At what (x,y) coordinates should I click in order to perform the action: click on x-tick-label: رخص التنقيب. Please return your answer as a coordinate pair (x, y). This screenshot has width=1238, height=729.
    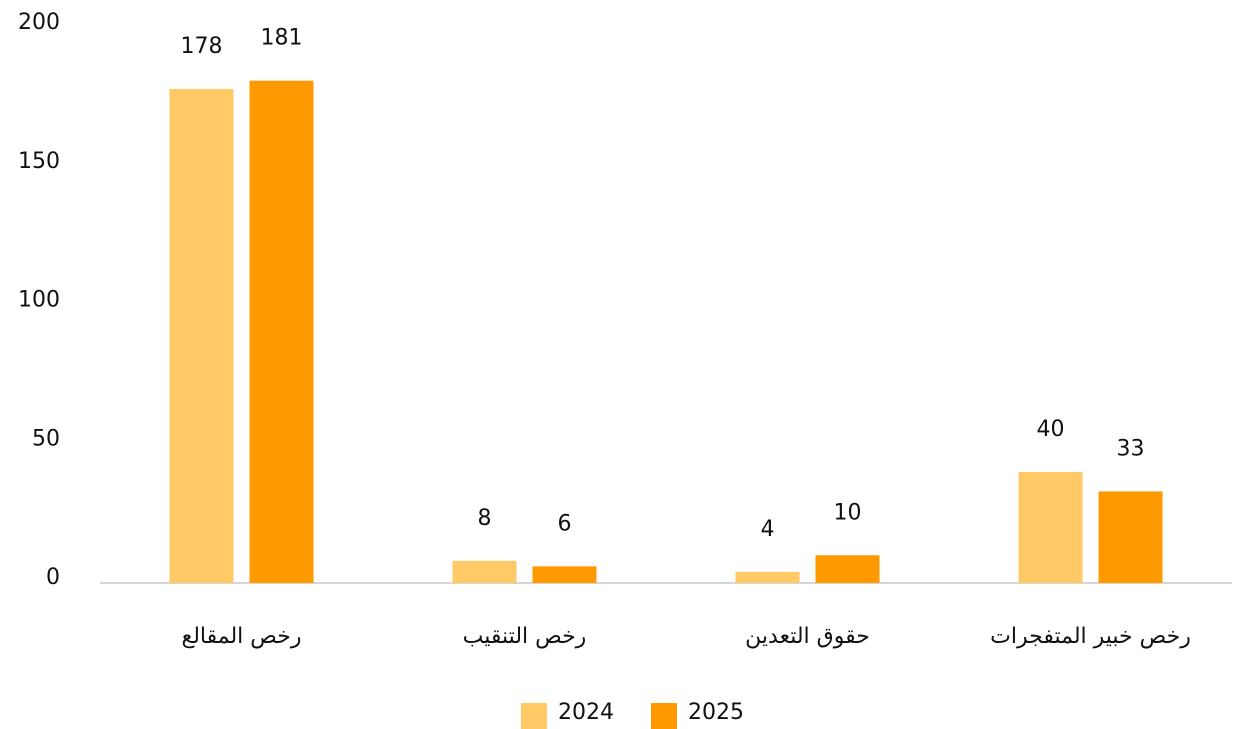
    Looking at the image, I should click on (525, 636).